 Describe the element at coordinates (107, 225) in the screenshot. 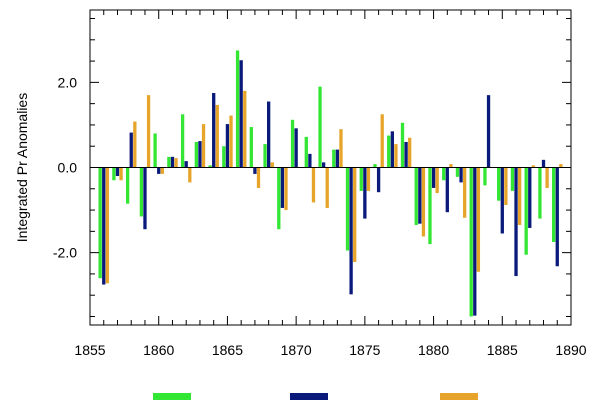

I see `bar-1856-s3` at that location.